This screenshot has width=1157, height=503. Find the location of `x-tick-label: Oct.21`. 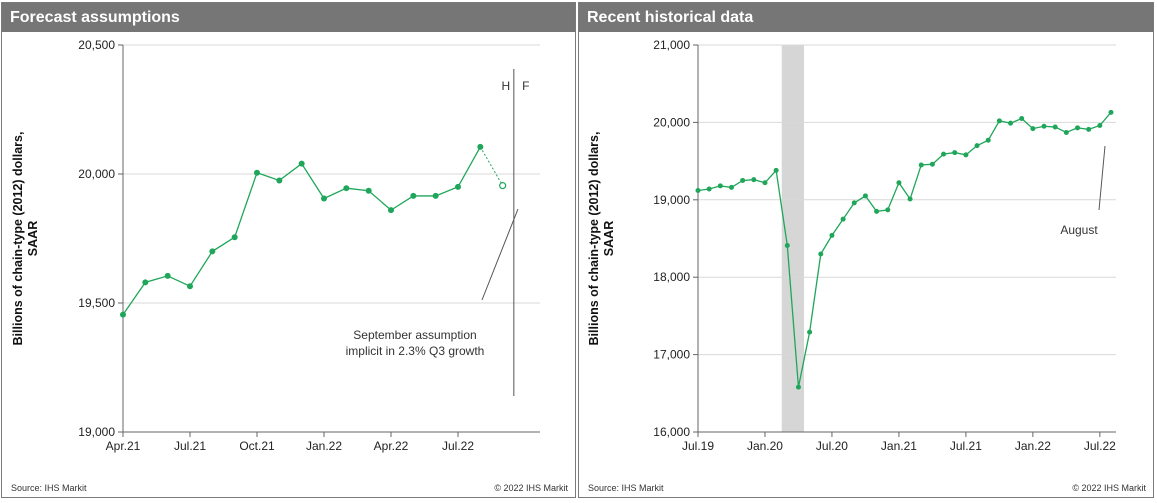

x-tick-label: Oct.21 is located at coordinates (257, 446).